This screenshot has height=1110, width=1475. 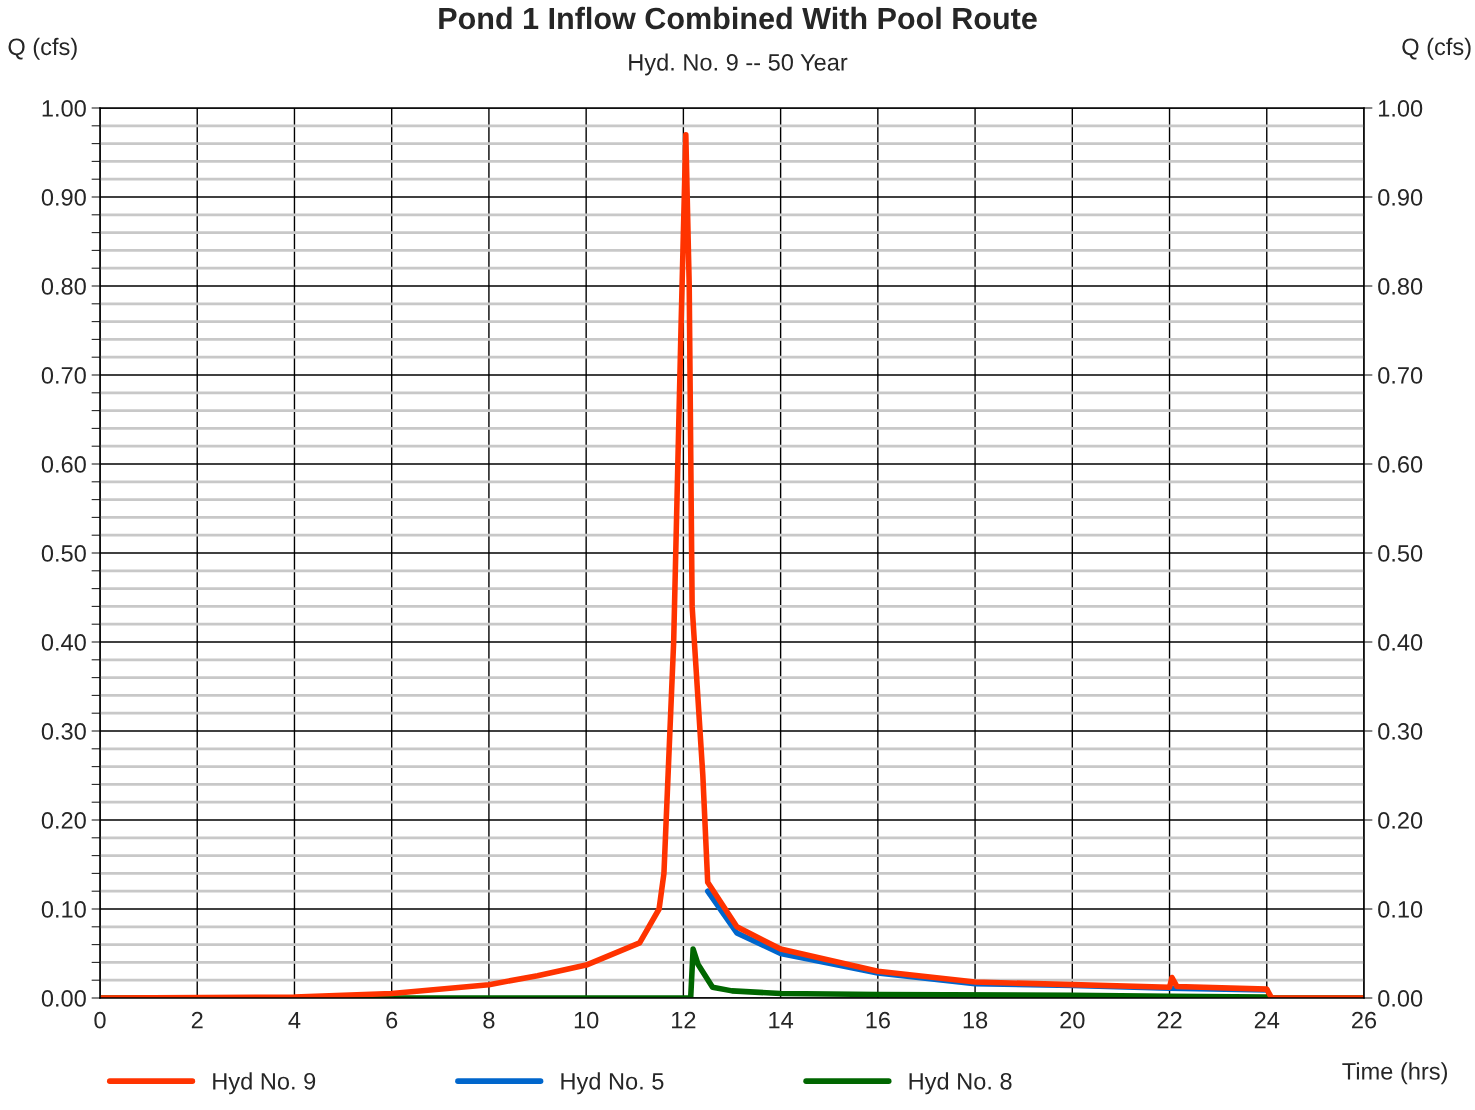 What do you see at coordinates (878, 1020) in the screenshot?
I see `x-tick-label: 16` at bounding box center [878, 1020].